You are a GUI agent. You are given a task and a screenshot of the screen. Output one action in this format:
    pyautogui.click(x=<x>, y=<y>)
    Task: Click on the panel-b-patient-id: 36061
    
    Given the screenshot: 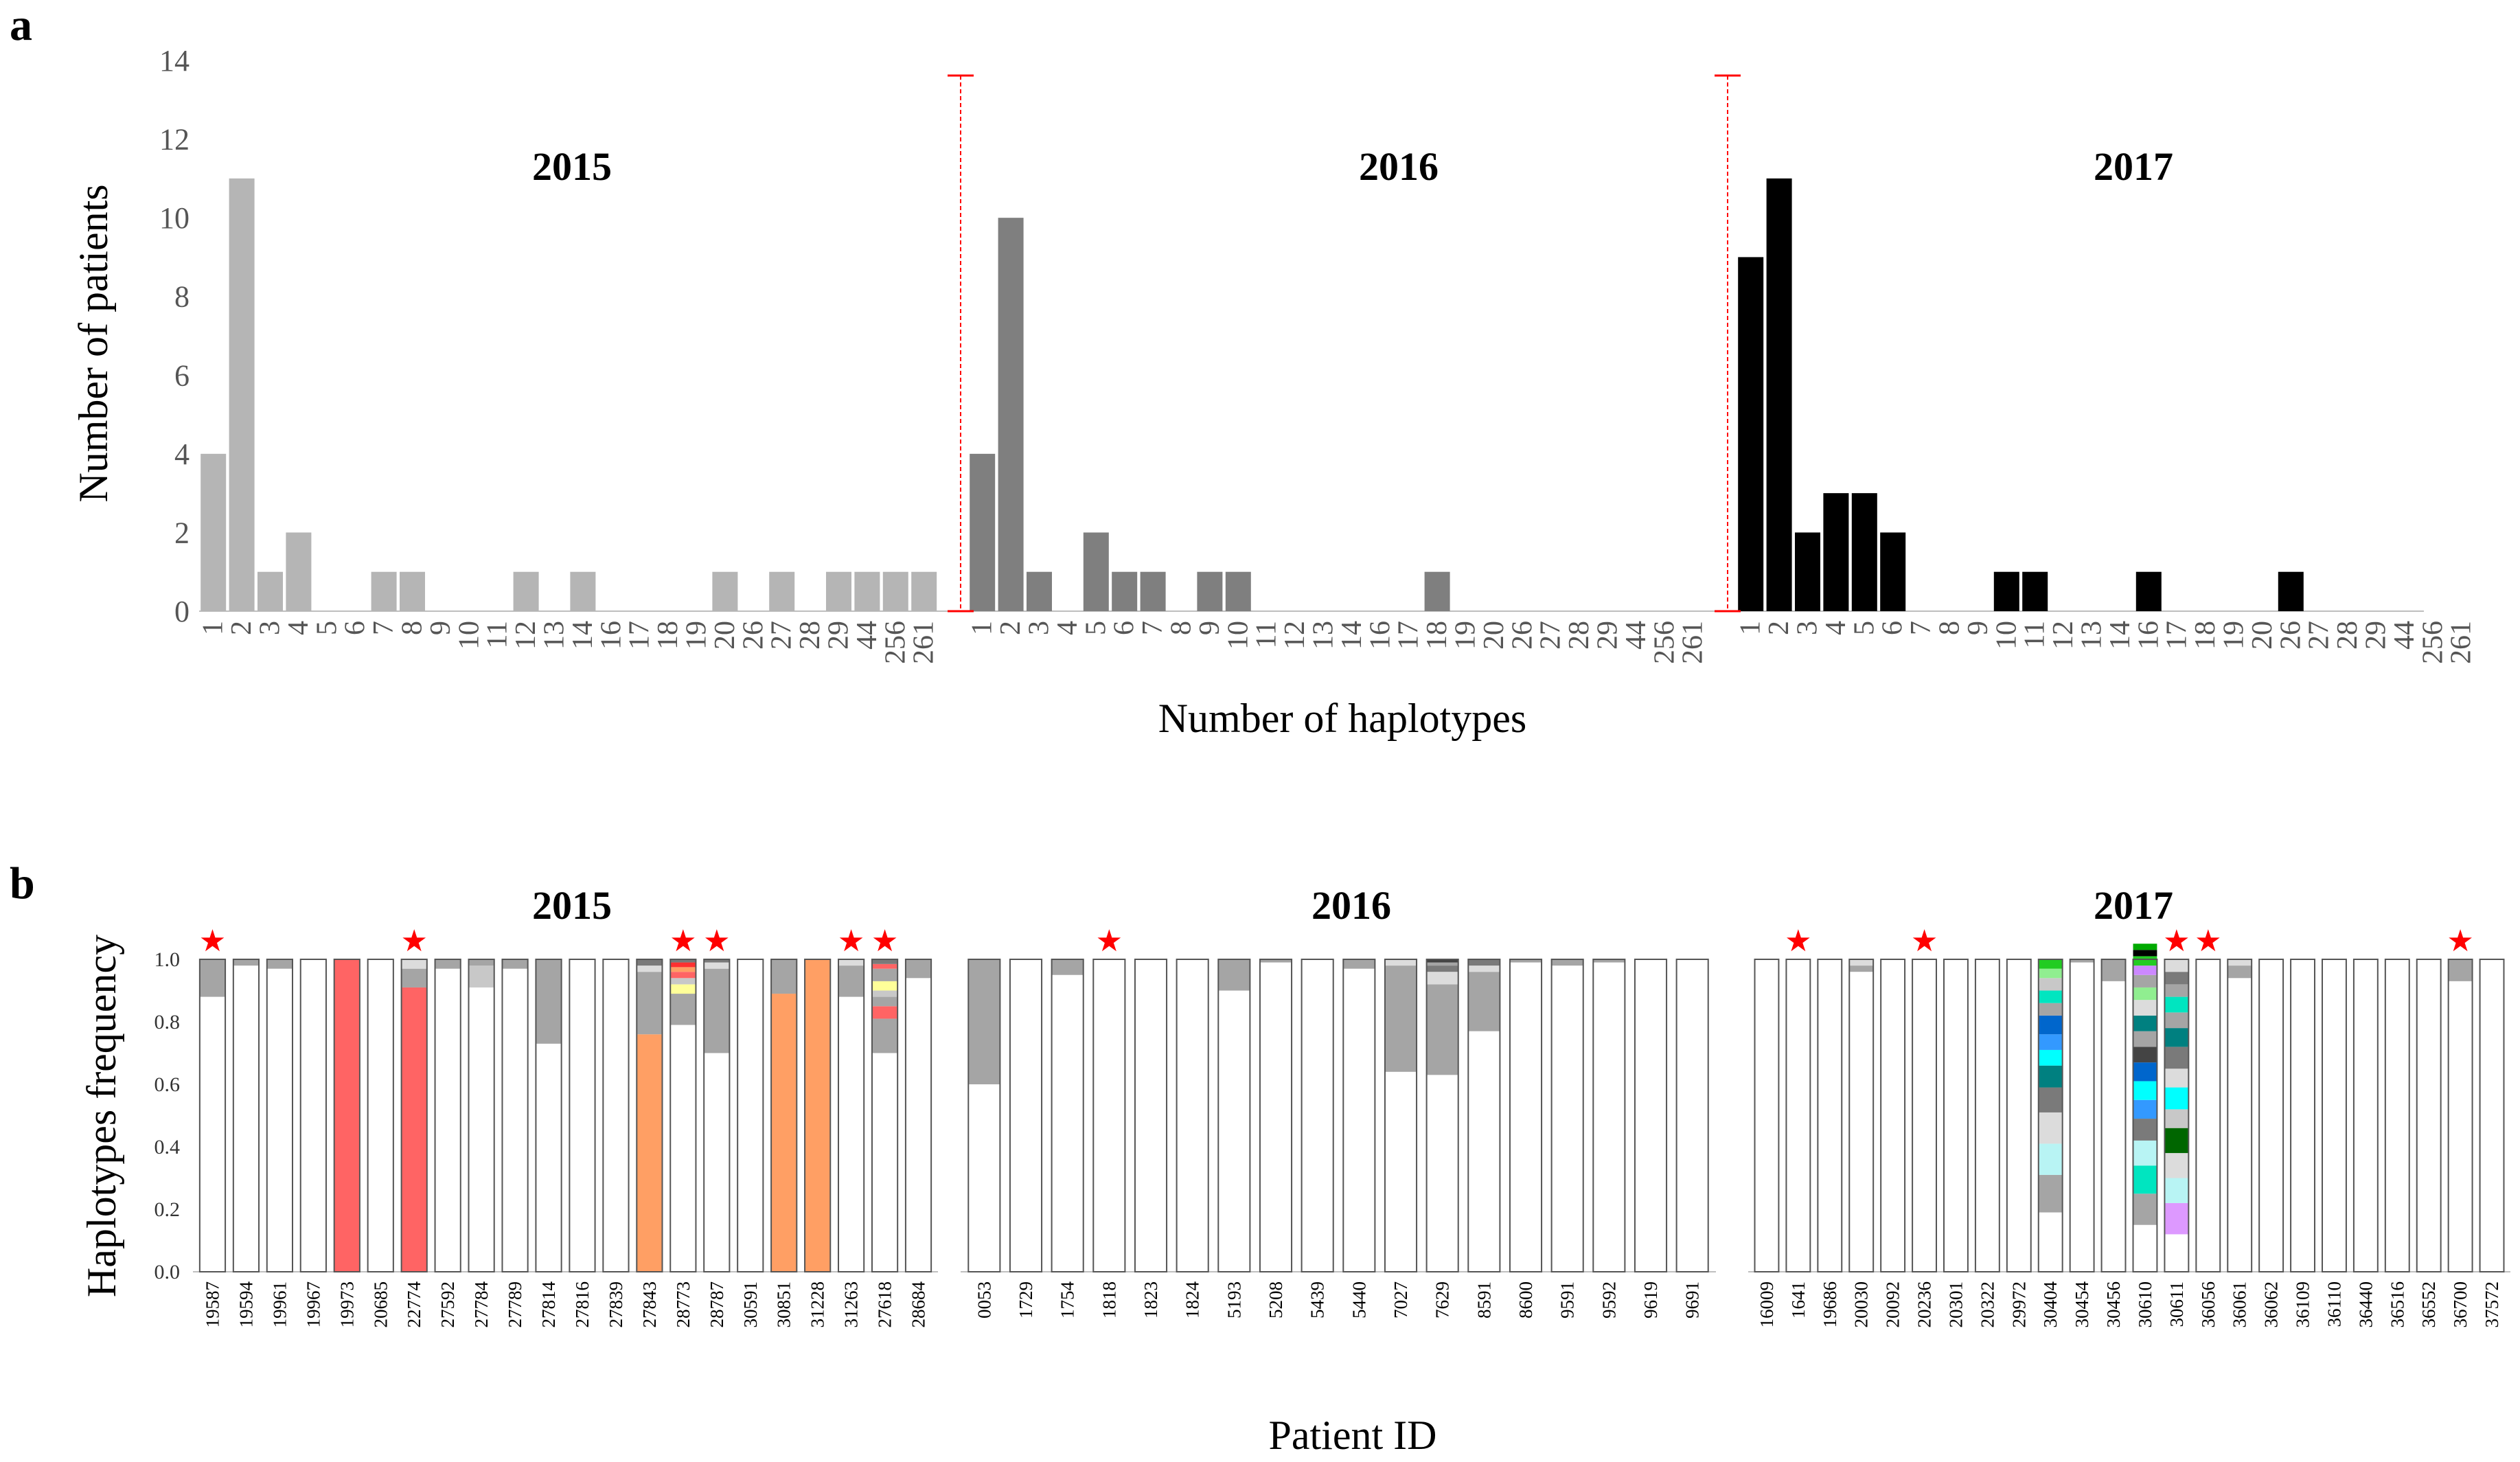 What is the action you would take?
    pyautogui.click(x=2240, y=1304)
    